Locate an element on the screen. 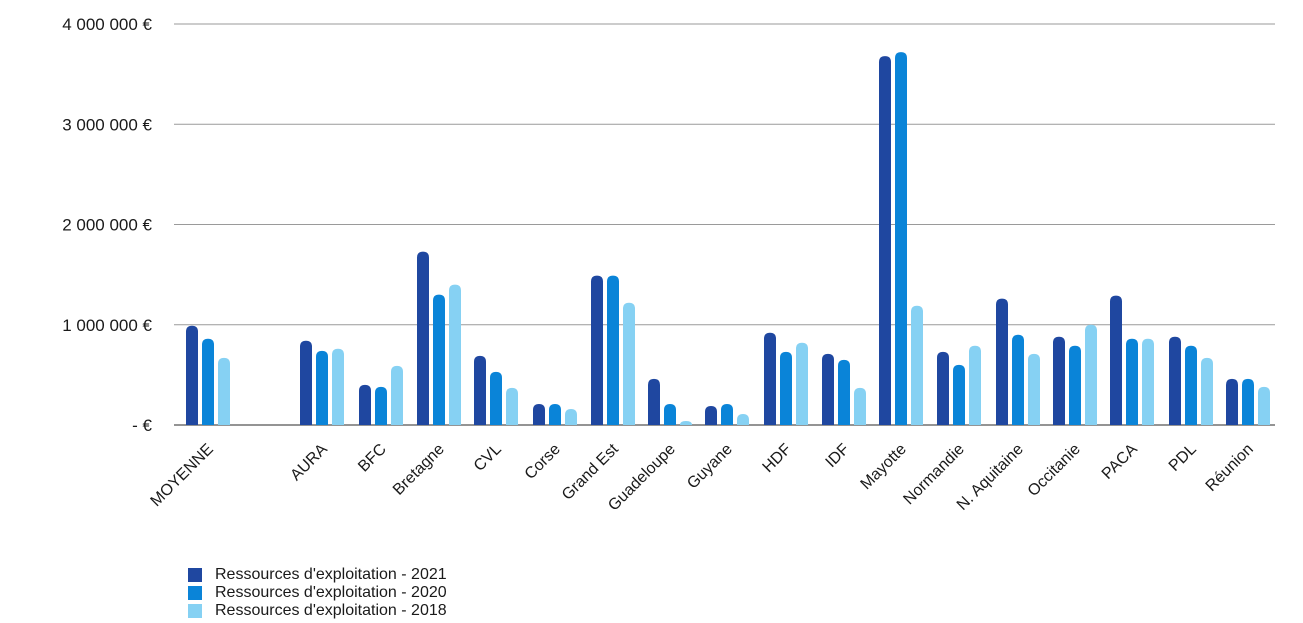 The width and height of the screenshot is (1303, 623). x-tick-label: PDL is located at coordinates (1183, 458).